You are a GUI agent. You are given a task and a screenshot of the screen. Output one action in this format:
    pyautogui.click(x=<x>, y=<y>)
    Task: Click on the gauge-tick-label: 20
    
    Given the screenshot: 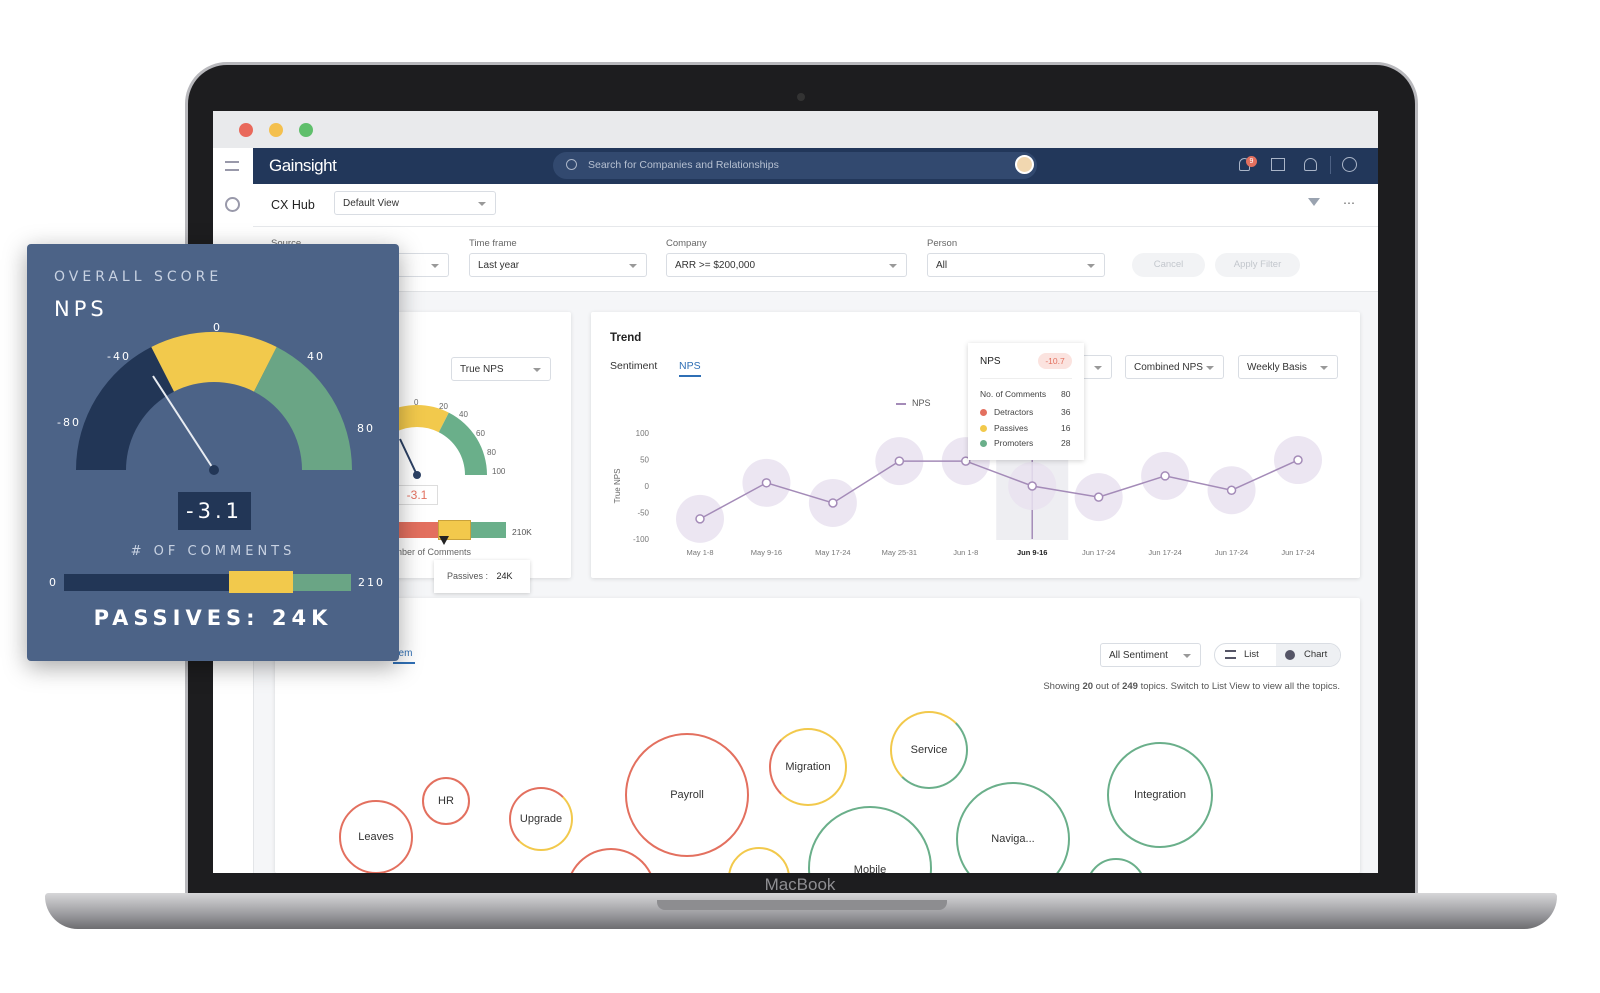 What is the action you would take?
    pyautogui.click(x=443, y=406)
    